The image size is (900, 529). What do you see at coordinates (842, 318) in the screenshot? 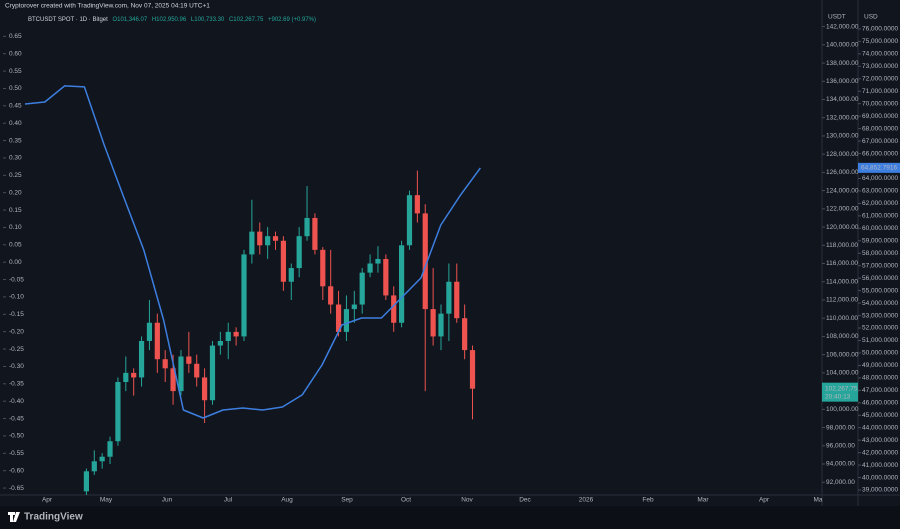
I see `tick-label: 110,000.00` at bounding box center [842, 318].